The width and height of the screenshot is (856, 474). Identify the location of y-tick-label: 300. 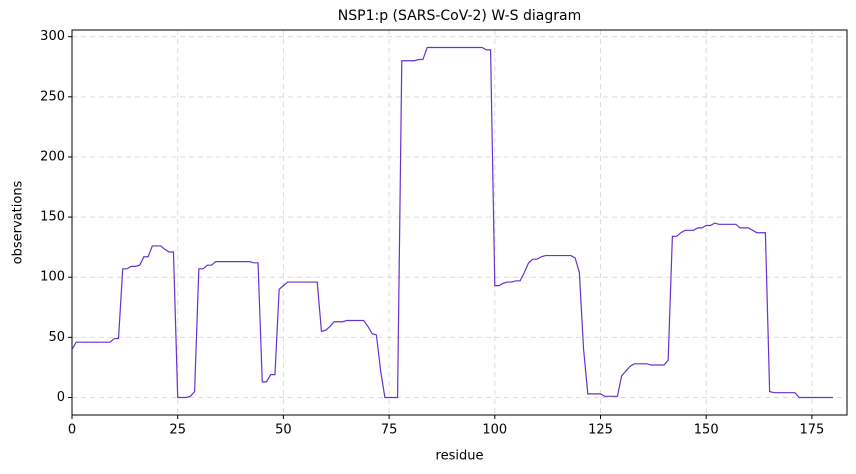
(52, 36).